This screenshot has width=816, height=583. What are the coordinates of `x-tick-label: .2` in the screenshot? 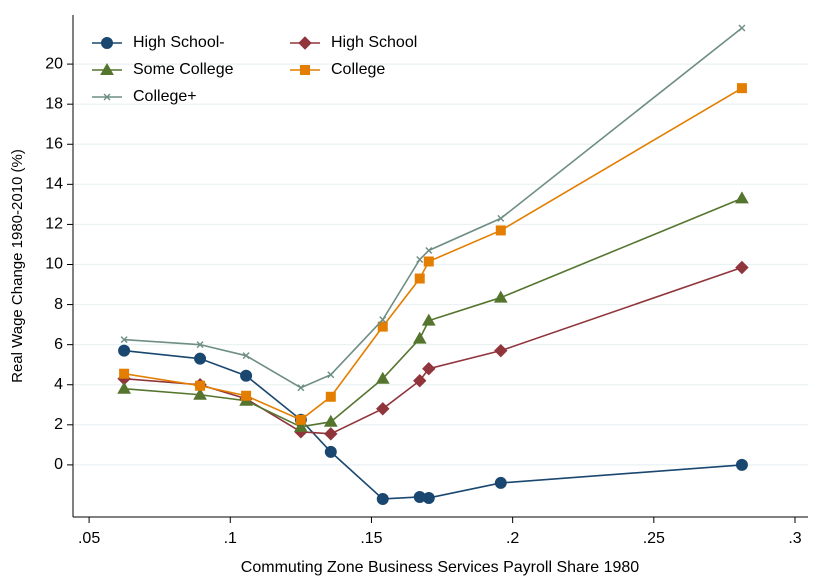 It's located at (512, 538).